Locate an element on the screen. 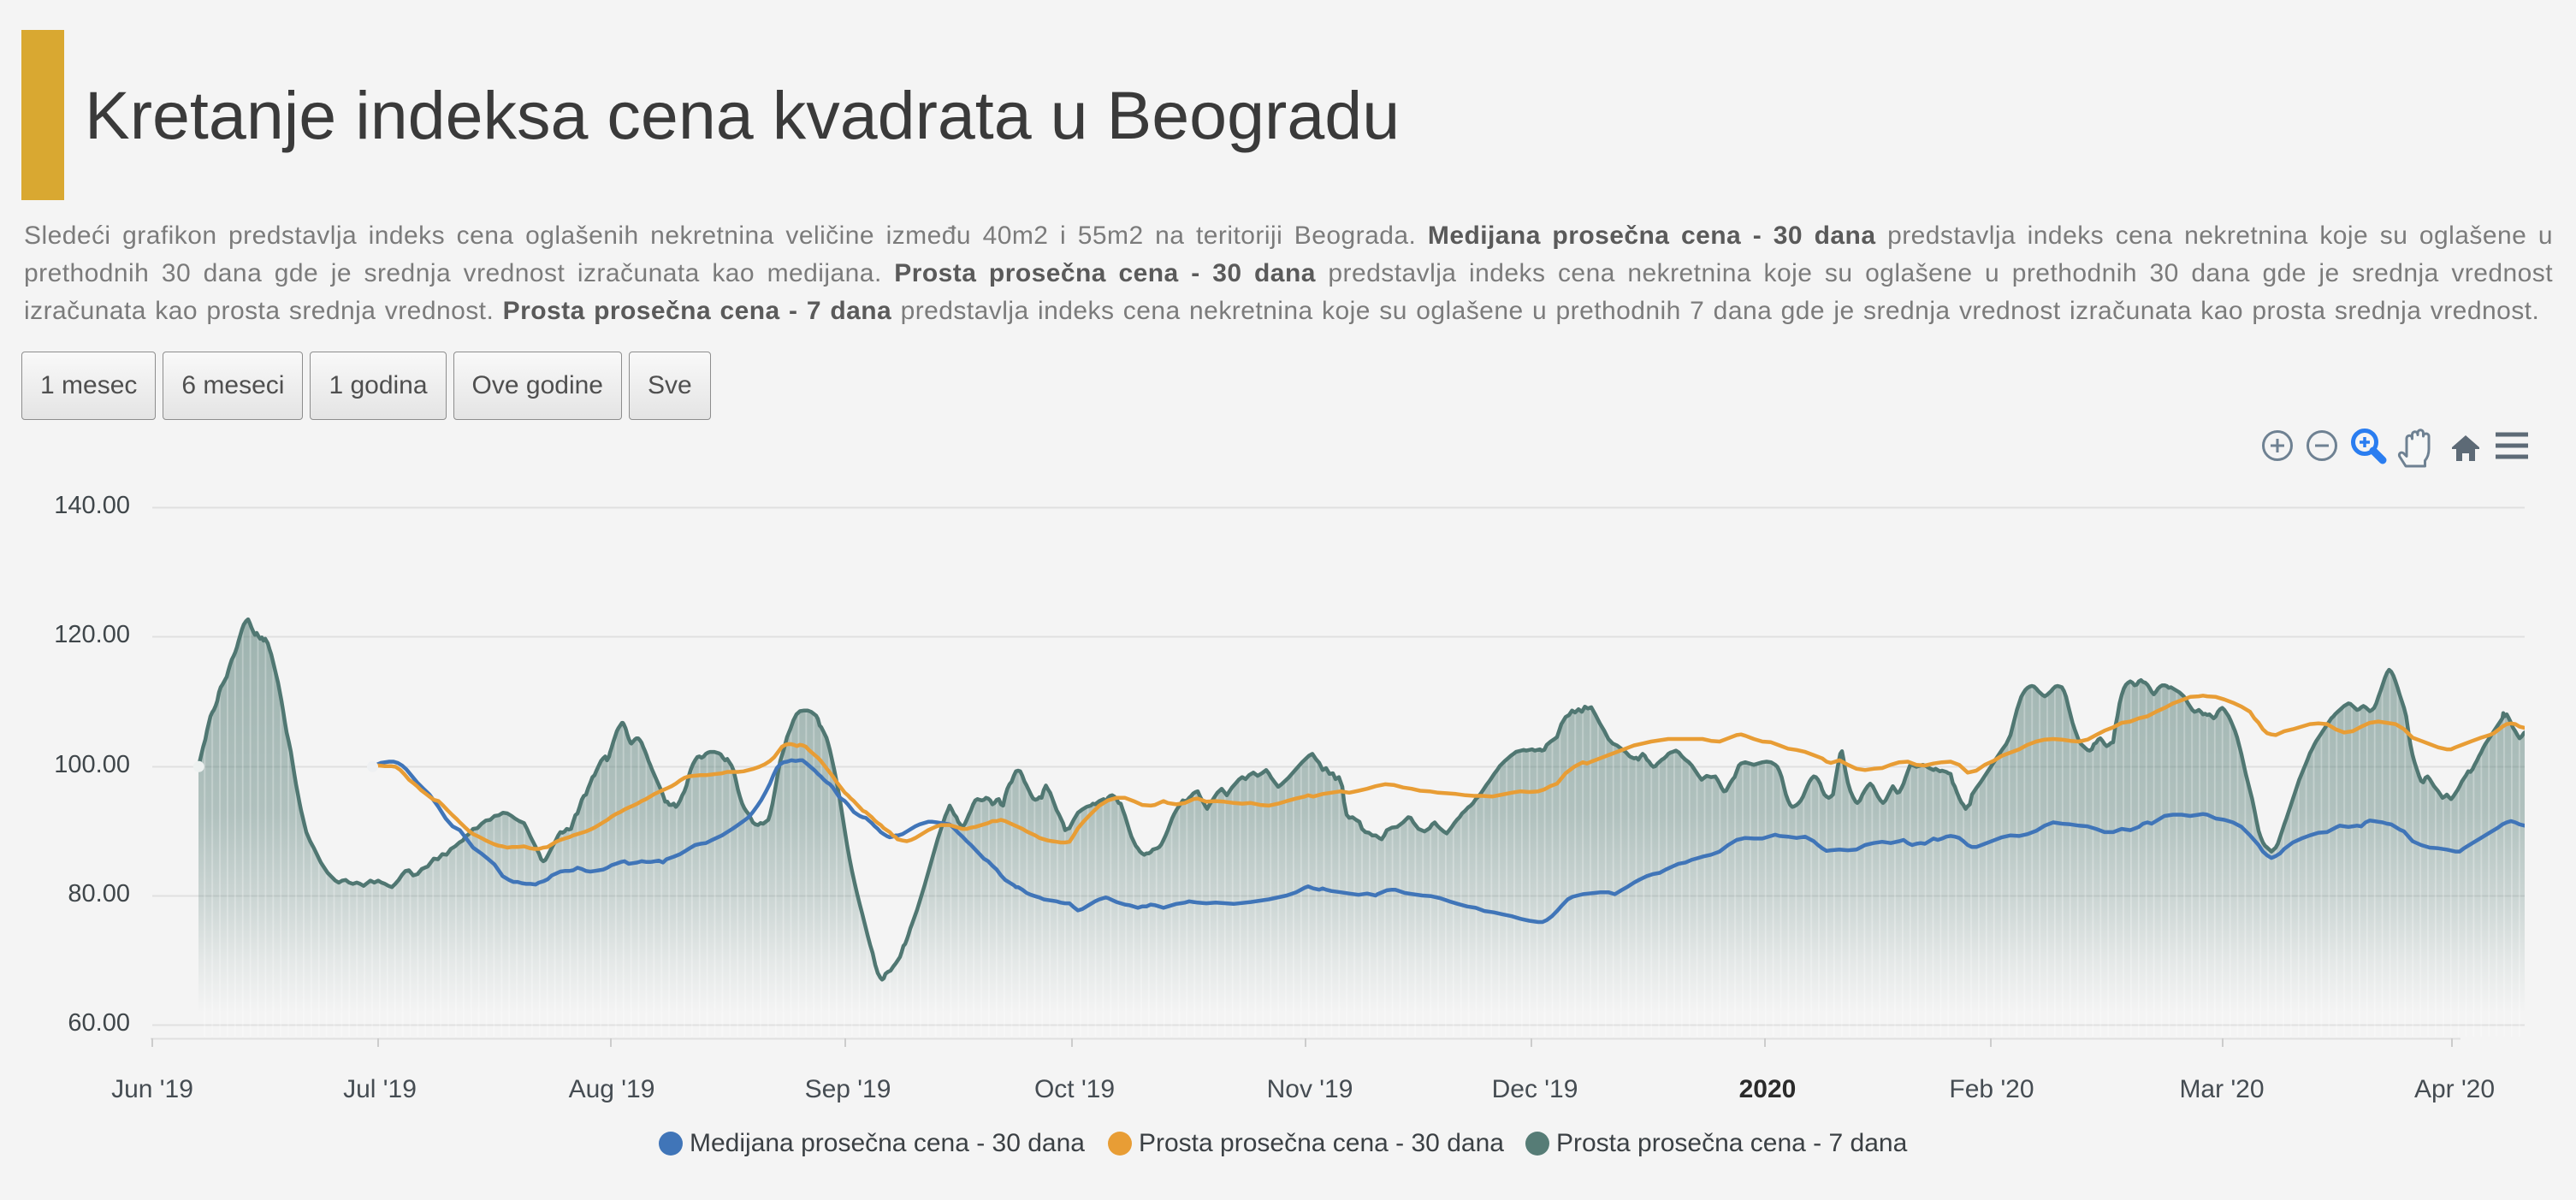 This screenshot has height=1200, width=2576. svg-text: 60.00 is located at coordinates (99, 1023).